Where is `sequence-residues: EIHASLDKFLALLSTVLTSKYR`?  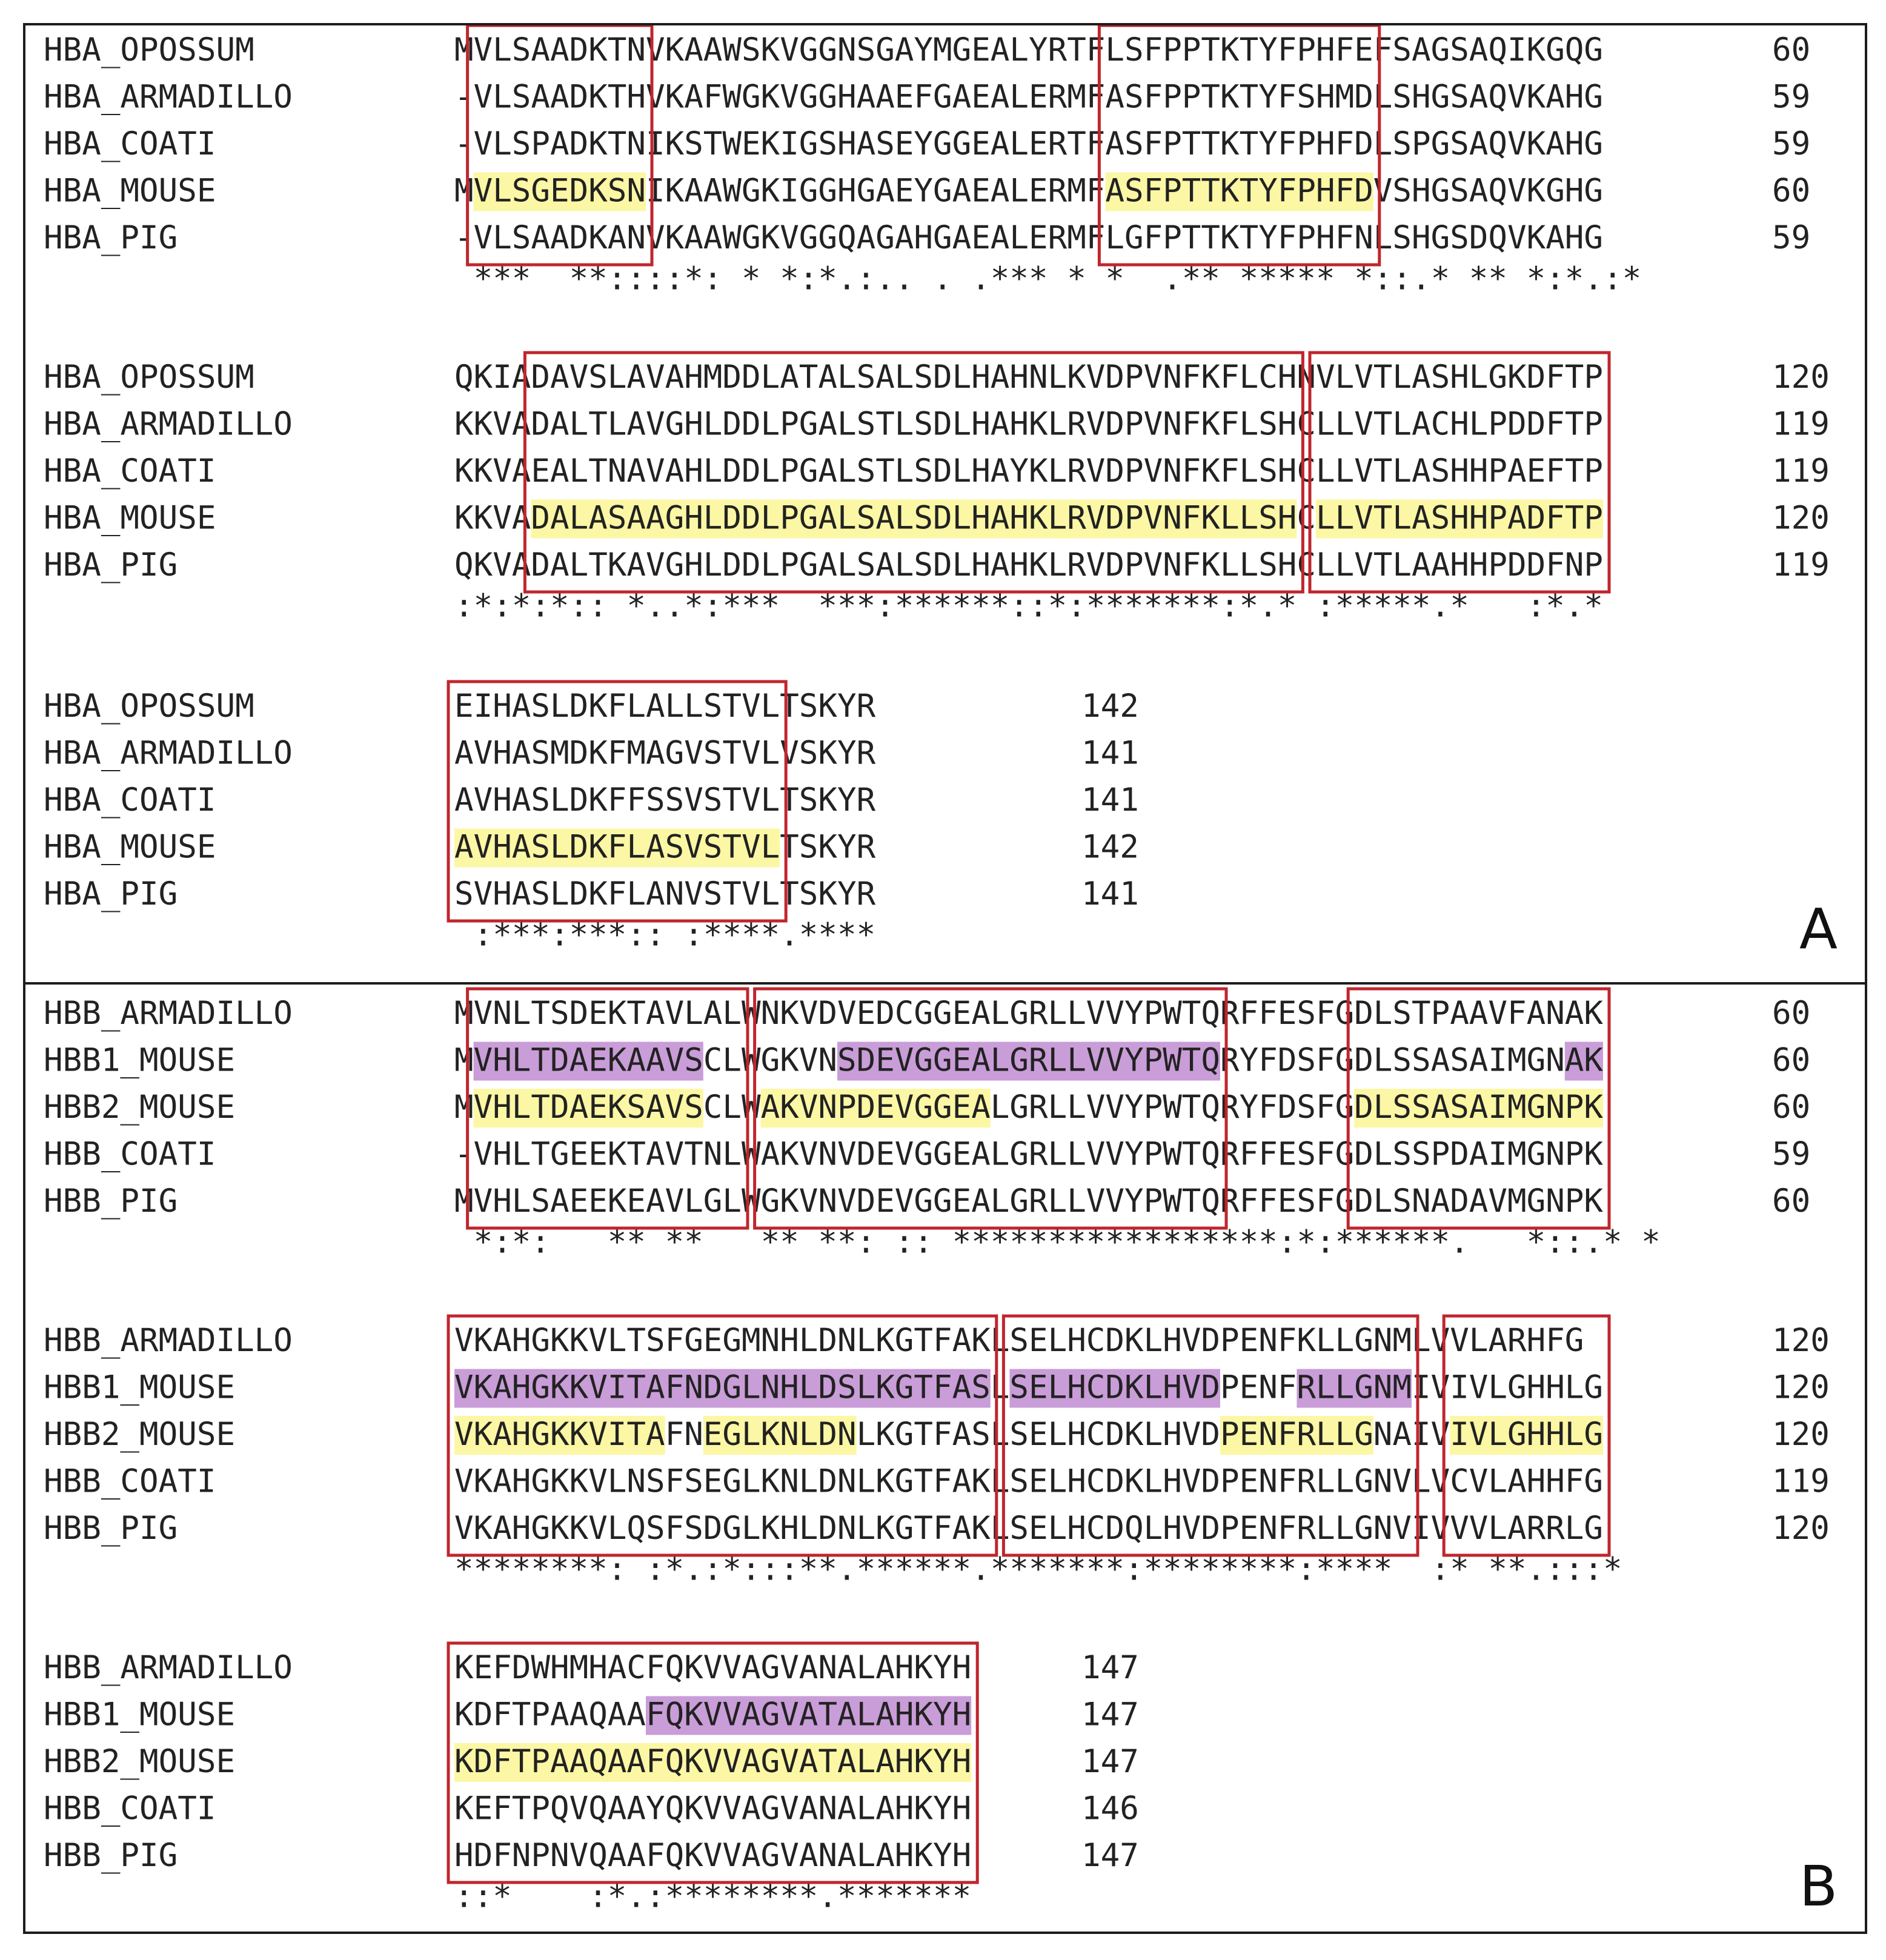
sequence-residues: EIHASLDKFLALLSTVLTSKYR is located at coordinates (665, 706).